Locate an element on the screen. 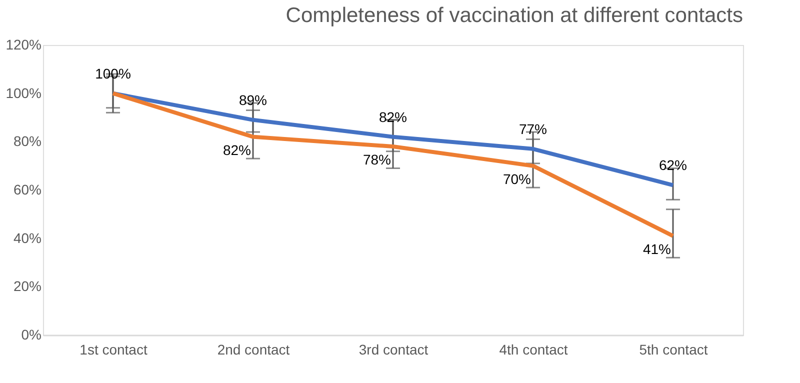 The image size is (800, 383). y-tick-label: 0% is located at coordinates (31, 334).